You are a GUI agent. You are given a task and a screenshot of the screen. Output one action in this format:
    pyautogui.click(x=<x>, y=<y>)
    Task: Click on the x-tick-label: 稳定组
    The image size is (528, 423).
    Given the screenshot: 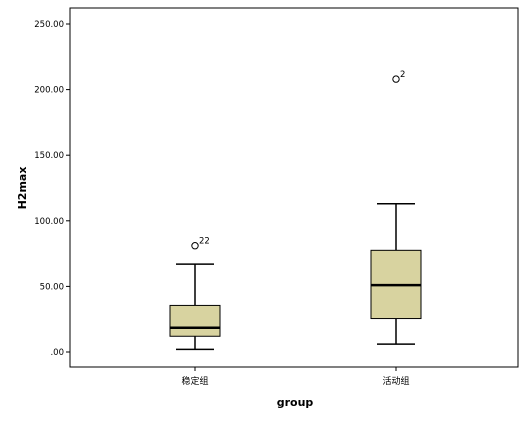 What is the action you would take?
    pyautogui.click(x=194, y=381)
    